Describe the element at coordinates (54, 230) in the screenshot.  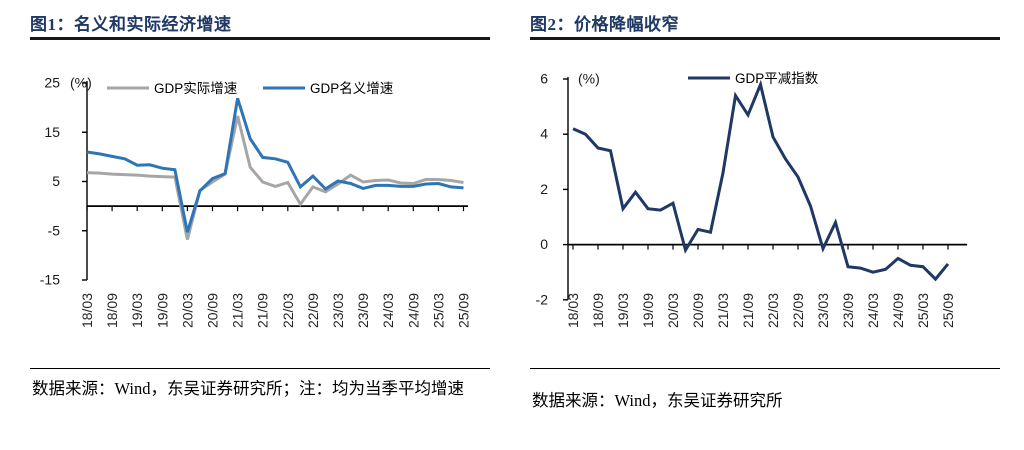
I see `y-tick-label: -5` at that location.